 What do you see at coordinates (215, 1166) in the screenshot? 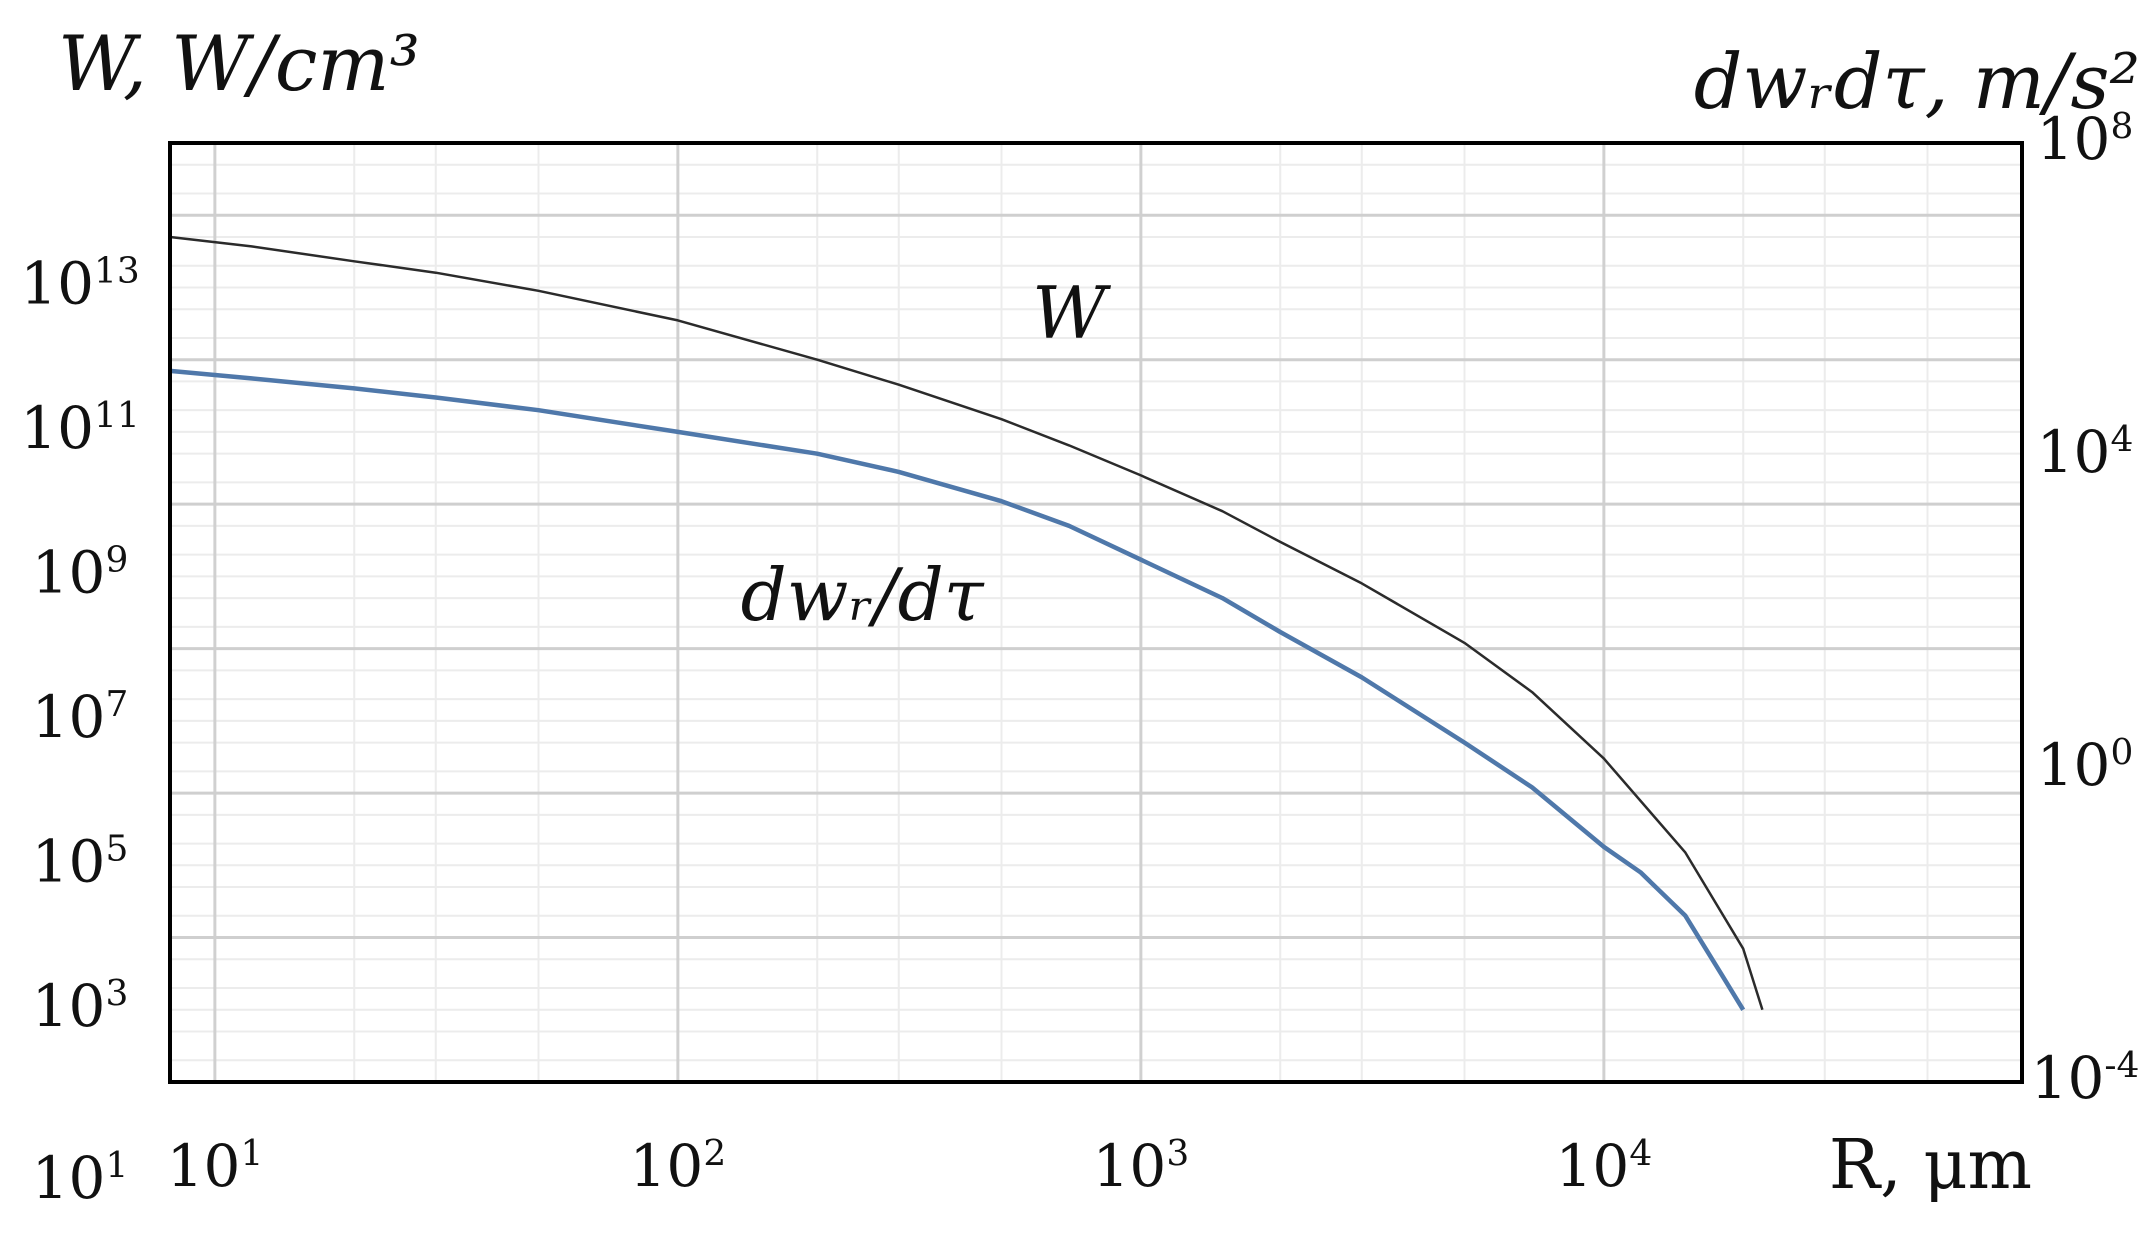
I see `x-tick-label: 101` at bounding box center [215, 1166].